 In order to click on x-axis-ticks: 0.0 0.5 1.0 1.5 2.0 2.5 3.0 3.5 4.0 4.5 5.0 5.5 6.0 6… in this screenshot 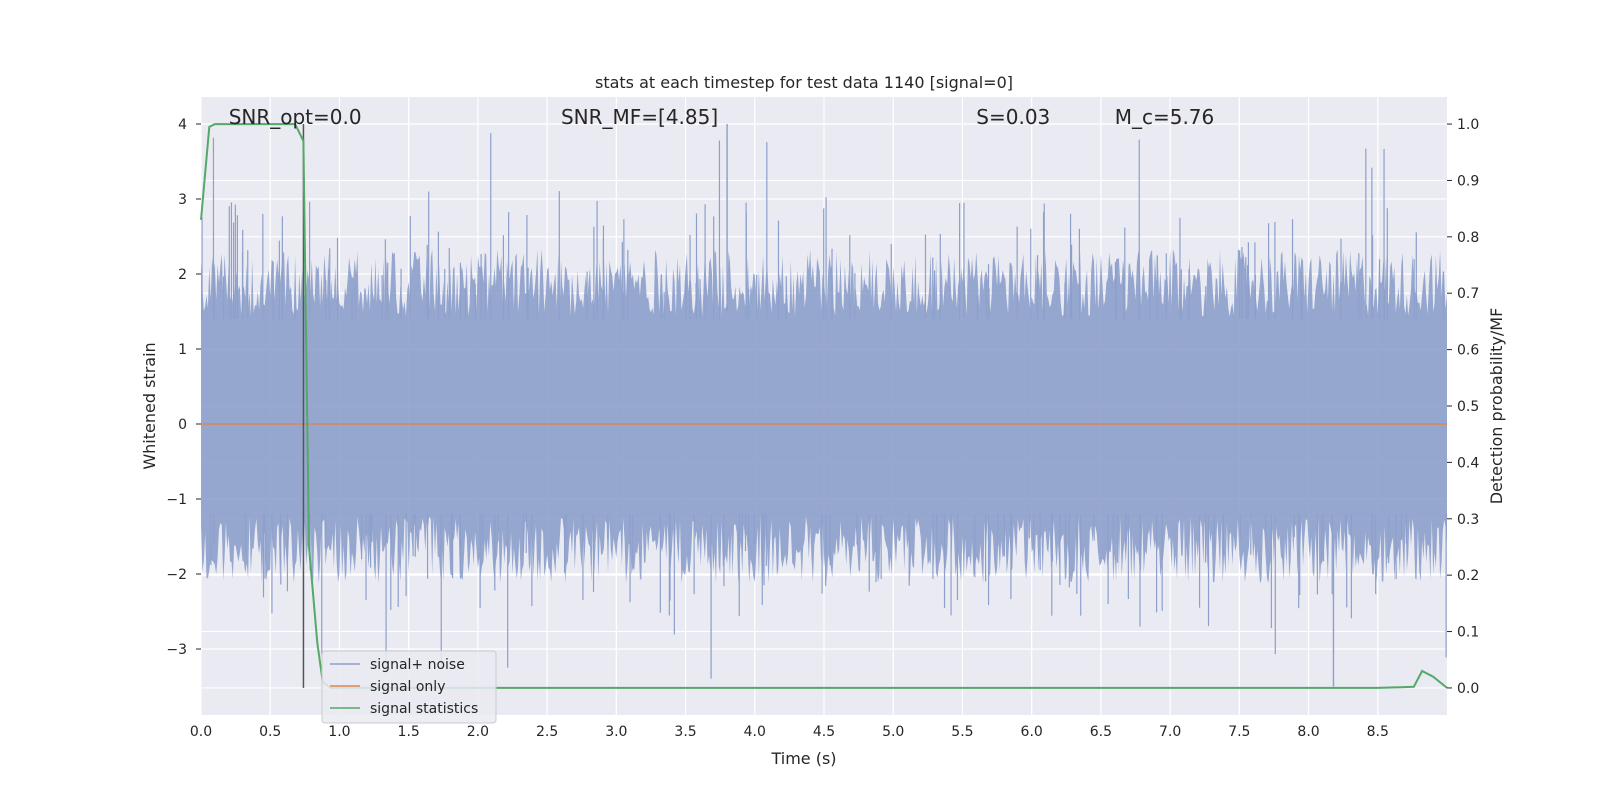, I will do `click(789, 732)`.